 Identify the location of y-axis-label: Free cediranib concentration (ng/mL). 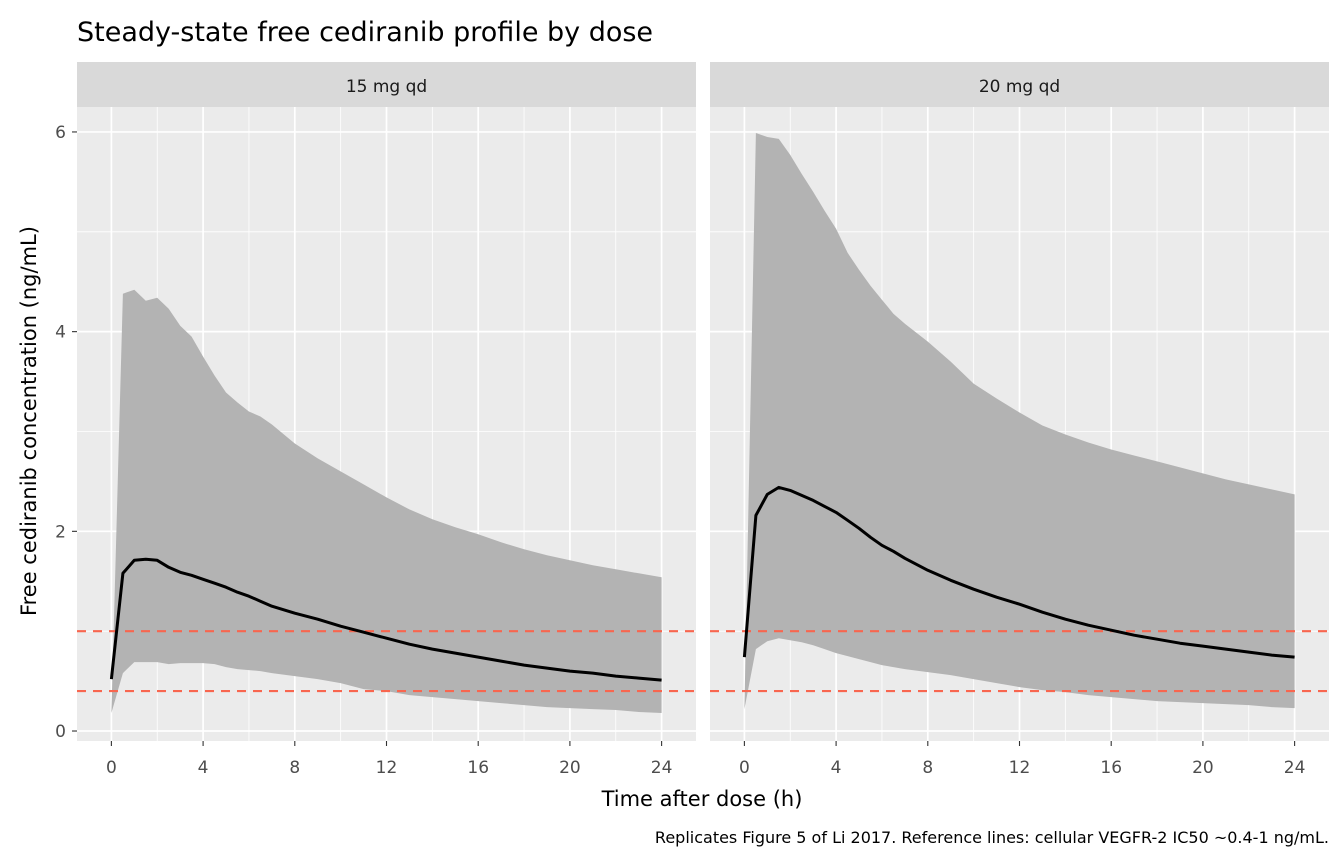
(29, 421).